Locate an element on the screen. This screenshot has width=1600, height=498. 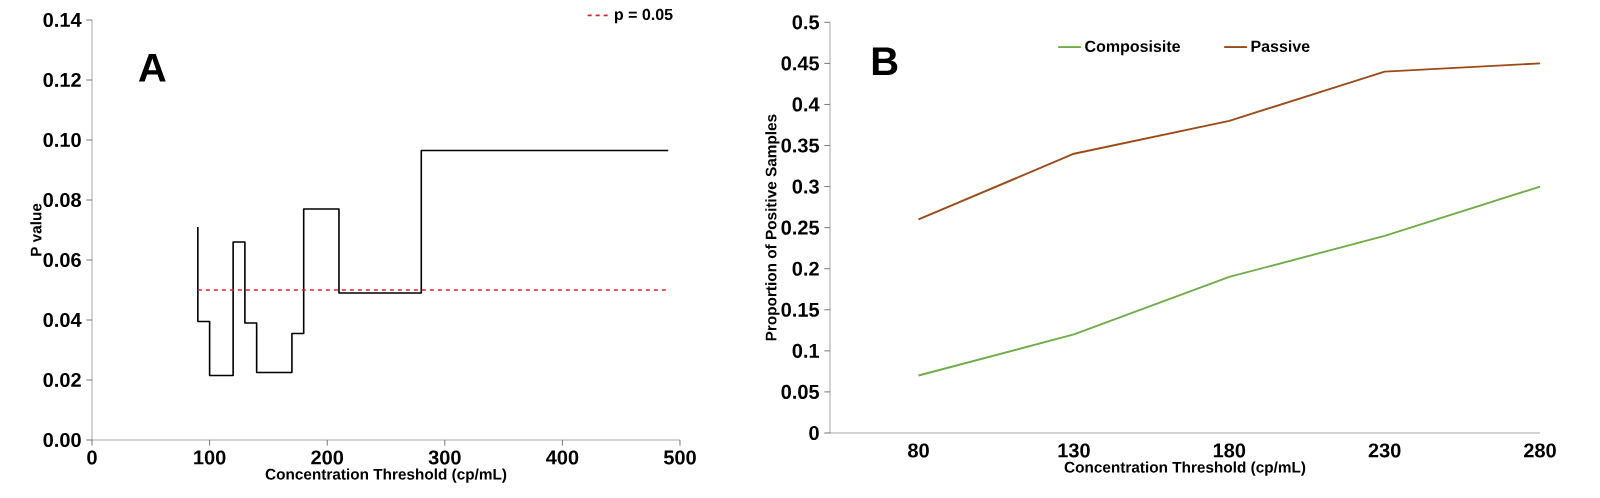
legend-label: Composisite is located at coordinates (1132, 48).